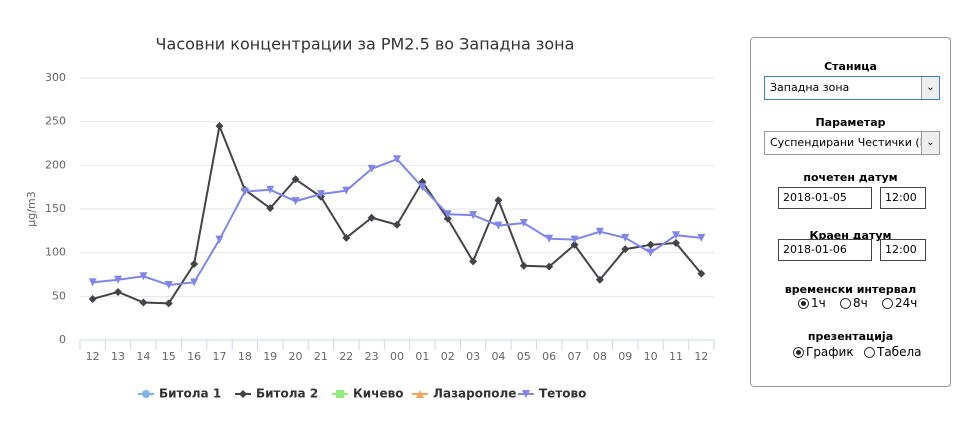 The width and height of the screenshot is (963, 444). I want to click on x-tick-label: 14, so click(143, 356).